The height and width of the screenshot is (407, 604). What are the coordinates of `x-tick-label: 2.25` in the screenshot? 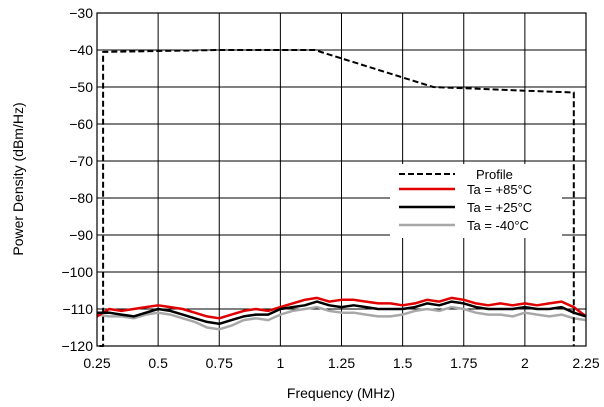 It's located at (585, 363).